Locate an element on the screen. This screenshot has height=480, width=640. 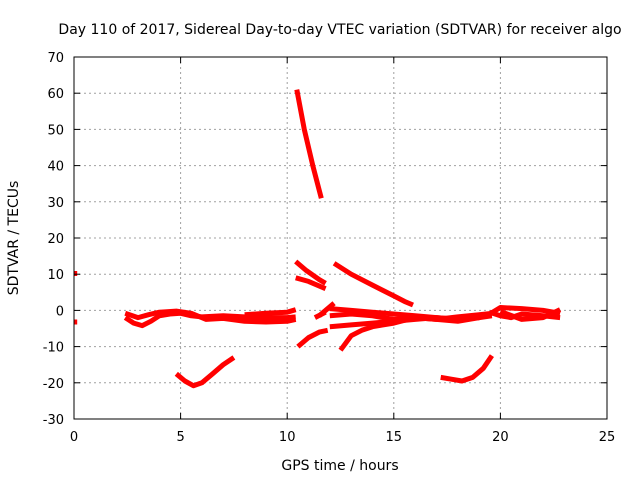
y-tick-label: 20 is located at coordinates (55, 239).